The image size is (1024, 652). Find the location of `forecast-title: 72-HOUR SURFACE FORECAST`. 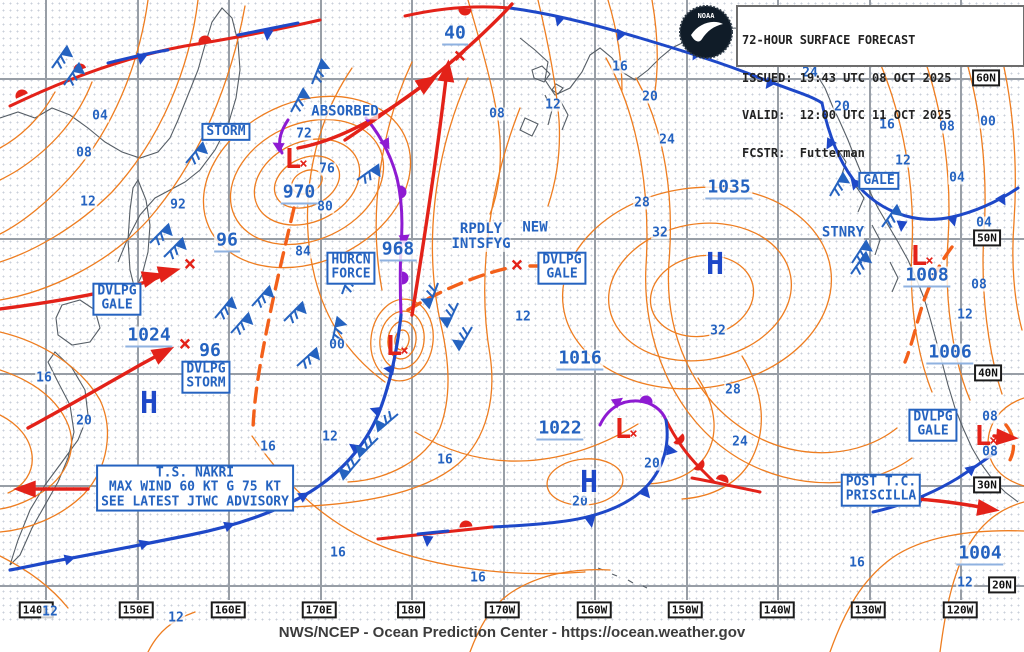

forecast-title: 72-HOUR SURFACE FORECAST is located at coordinates (829, 40).